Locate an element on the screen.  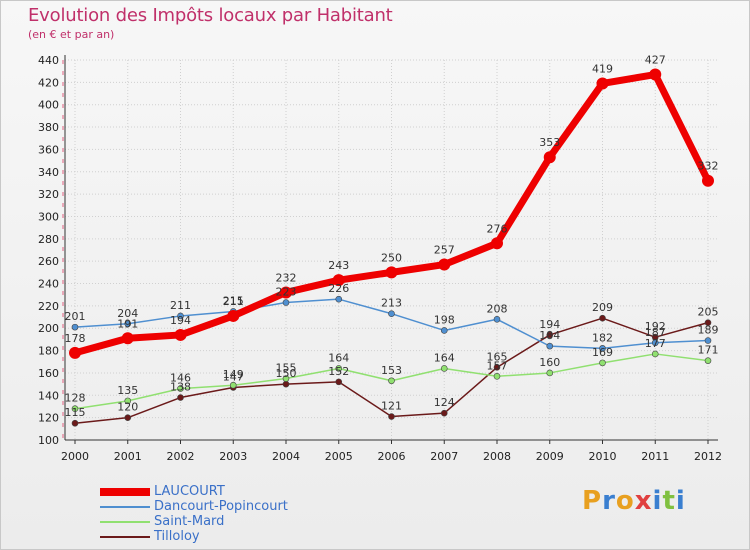
y-tick-label: 440 is located at coordinates (48, 60).